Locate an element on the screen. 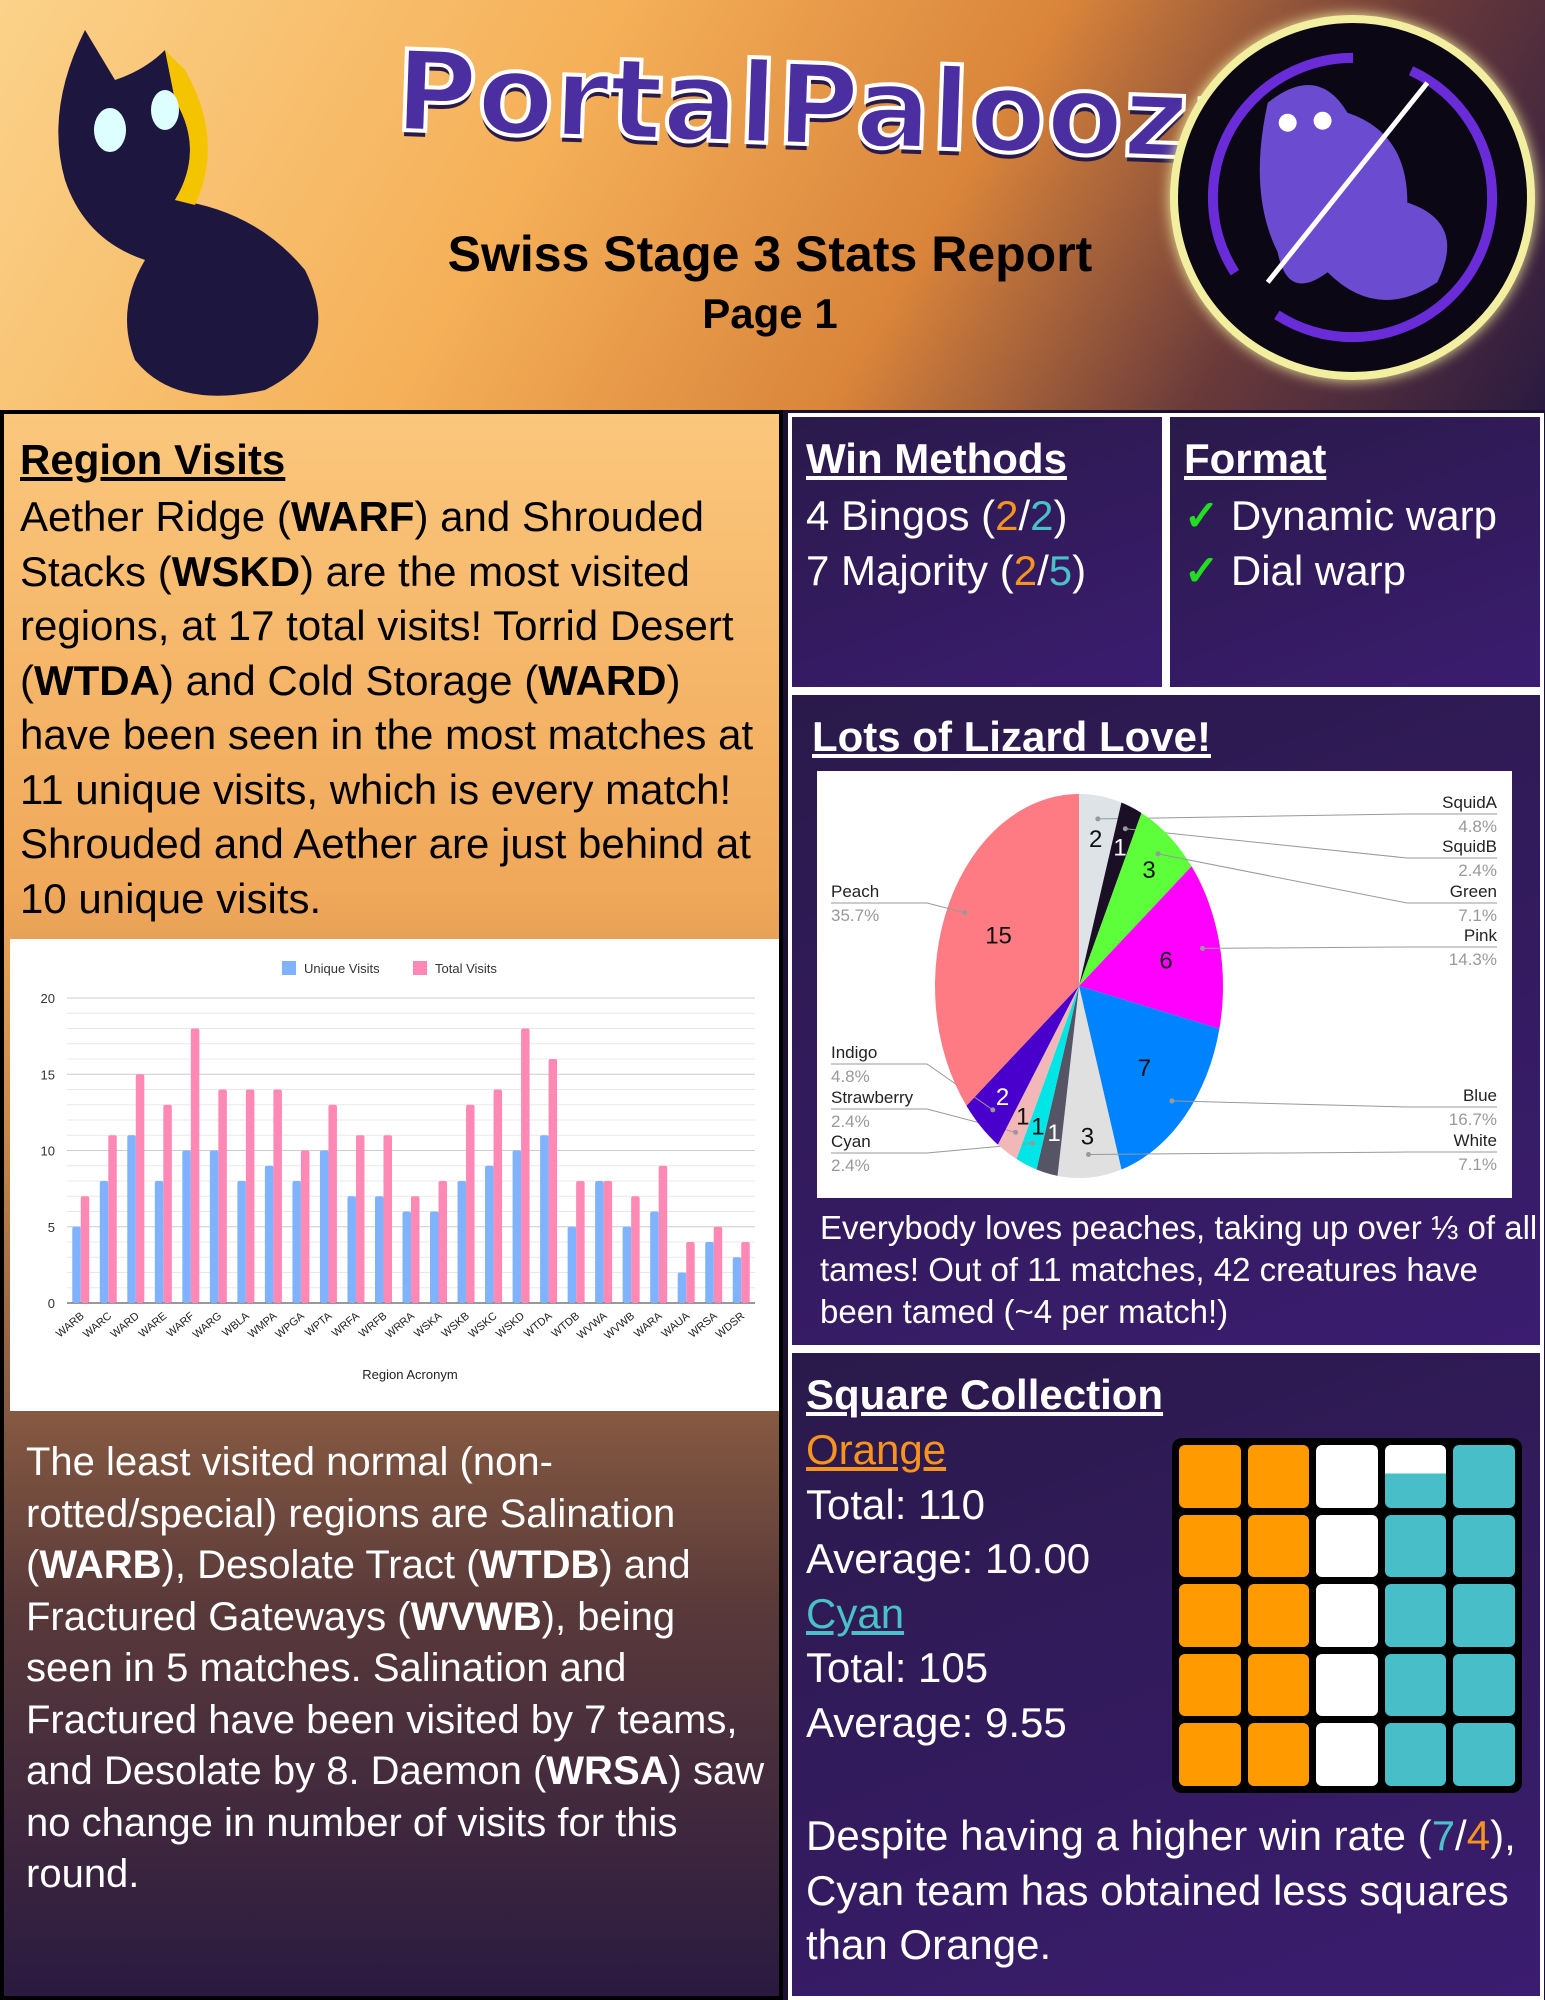  text-segment: ) and Cold Storage ( is located at coordinates (349, 680).